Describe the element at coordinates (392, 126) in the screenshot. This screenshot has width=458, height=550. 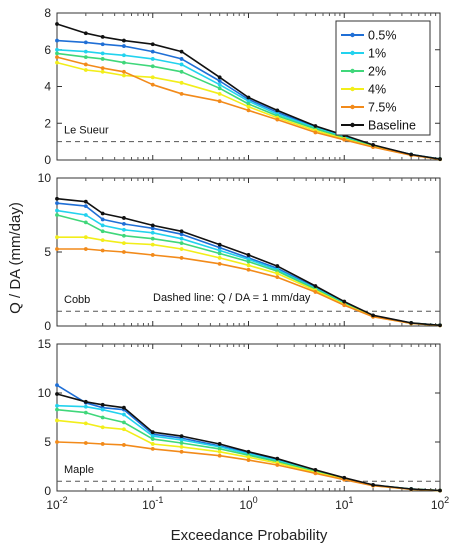
I see `legend-label: Baseline` at that location.